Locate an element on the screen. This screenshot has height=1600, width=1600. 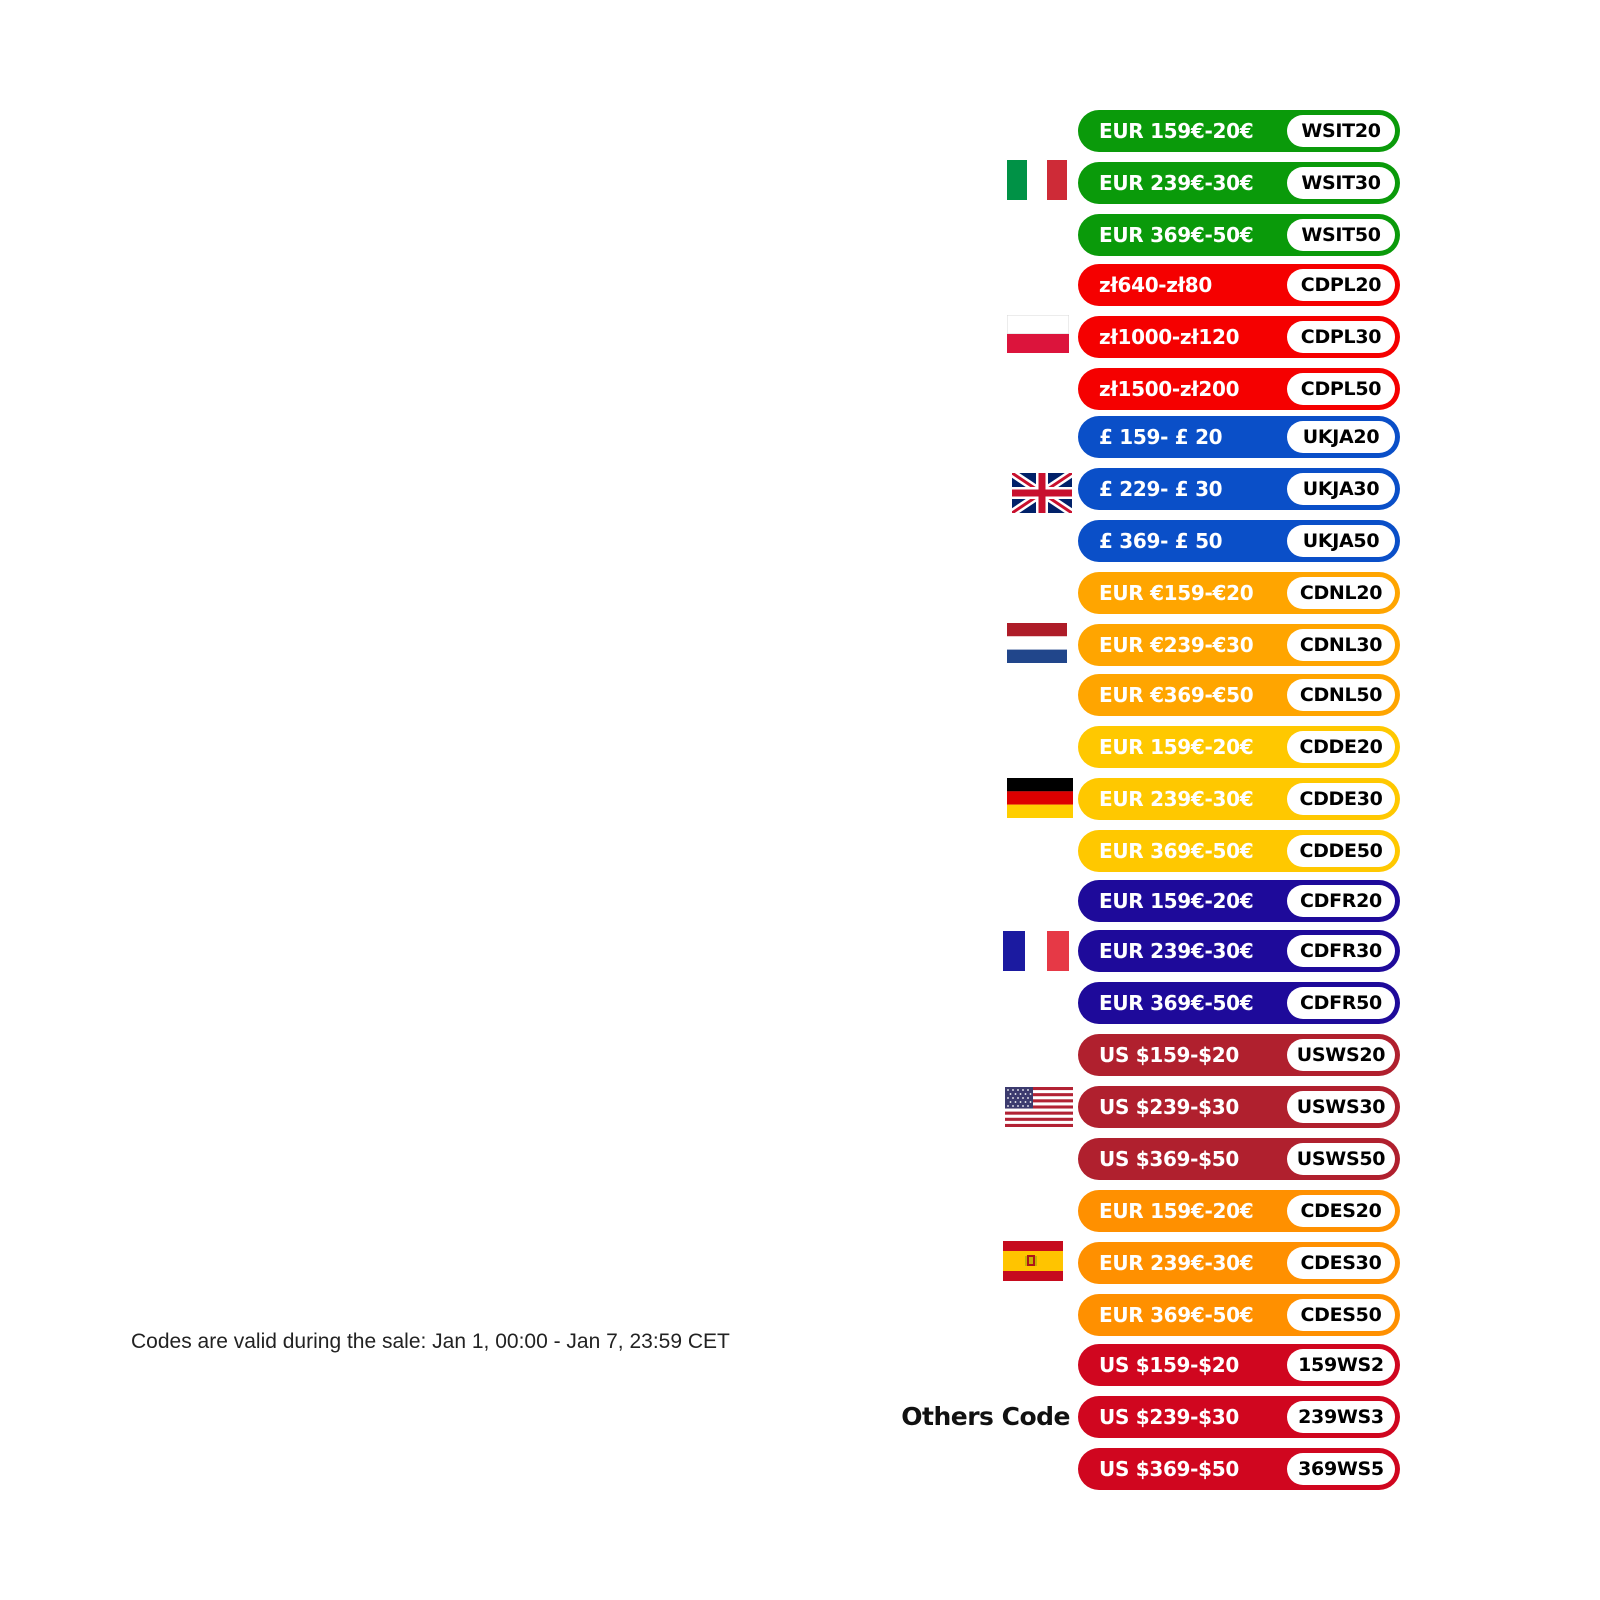
price-range-label: £ 369- £ 50 is located at coordinates (1161, 541).